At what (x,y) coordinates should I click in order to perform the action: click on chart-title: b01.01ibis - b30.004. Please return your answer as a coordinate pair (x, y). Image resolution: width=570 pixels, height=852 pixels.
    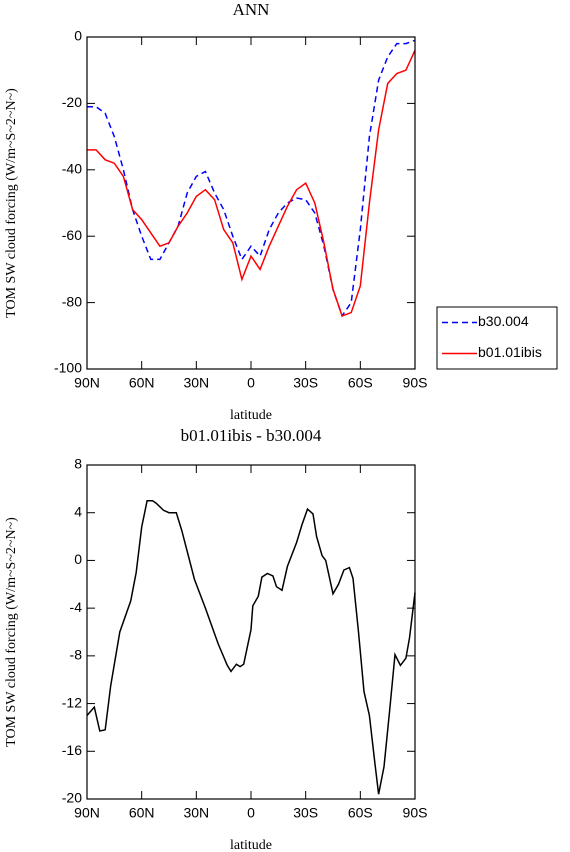
    Looking at the image, I should click on (251, 435).